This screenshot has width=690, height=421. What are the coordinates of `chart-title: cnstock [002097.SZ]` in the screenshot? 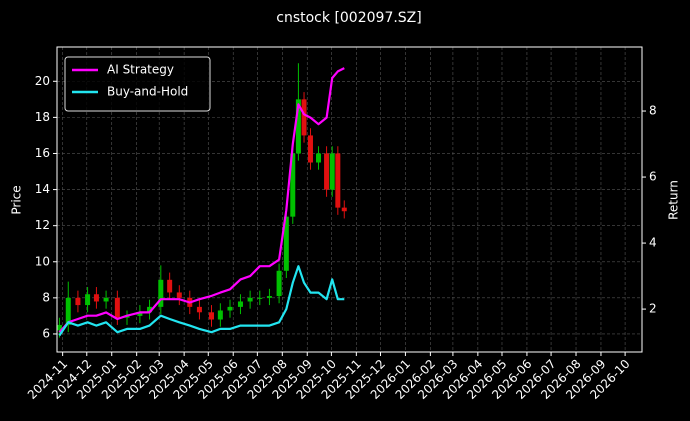 It's located at (348, 18).